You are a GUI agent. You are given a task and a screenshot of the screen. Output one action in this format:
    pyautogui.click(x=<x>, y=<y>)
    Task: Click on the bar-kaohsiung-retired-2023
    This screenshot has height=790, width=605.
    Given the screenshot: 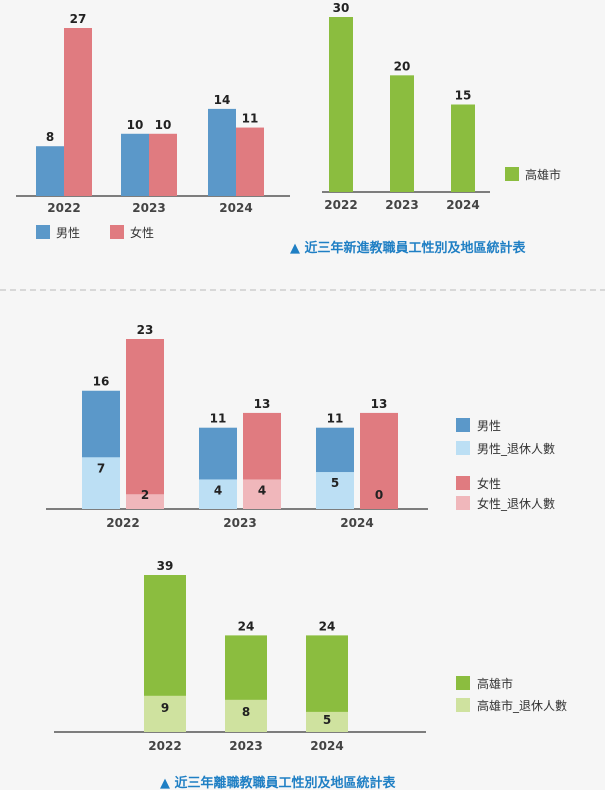 What is the action you would take?
    pyautogui.click(x=246, y=715)
    